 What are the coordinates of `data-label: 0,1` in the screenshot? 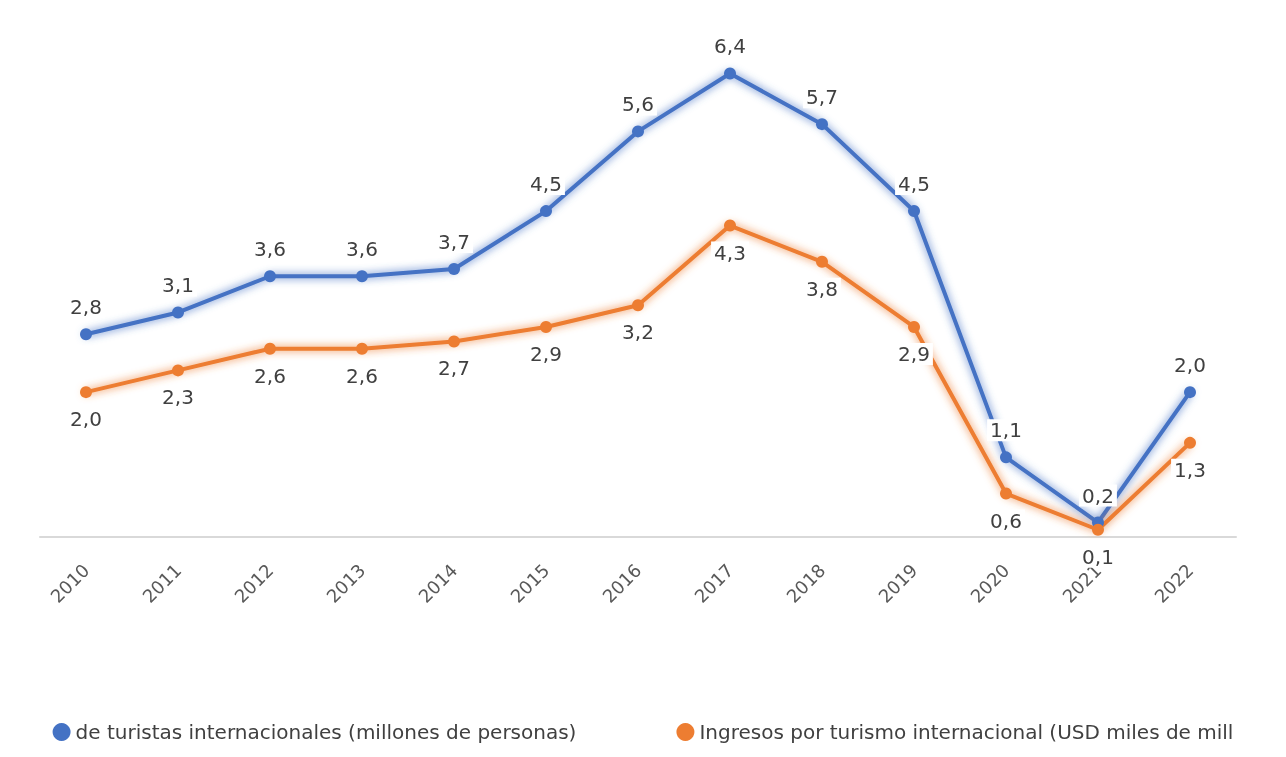 It's located at (1098, 556).